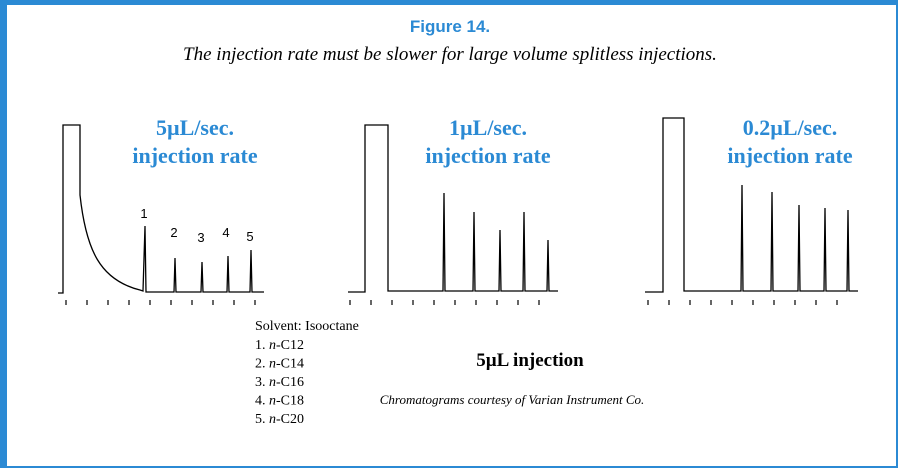  What do you see at coordinates (195, 127) in the screenshot?
I see `panel-label: 5µL/sec.` at bounding box center [195, 127].